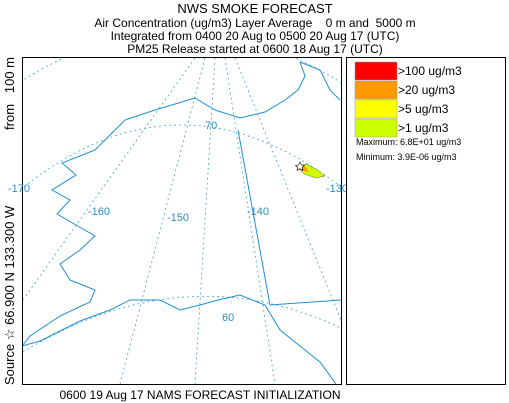 This screenshot has width=509, height=403. I want to click on legend-label: >5 ug/m3, so click(423, 109).